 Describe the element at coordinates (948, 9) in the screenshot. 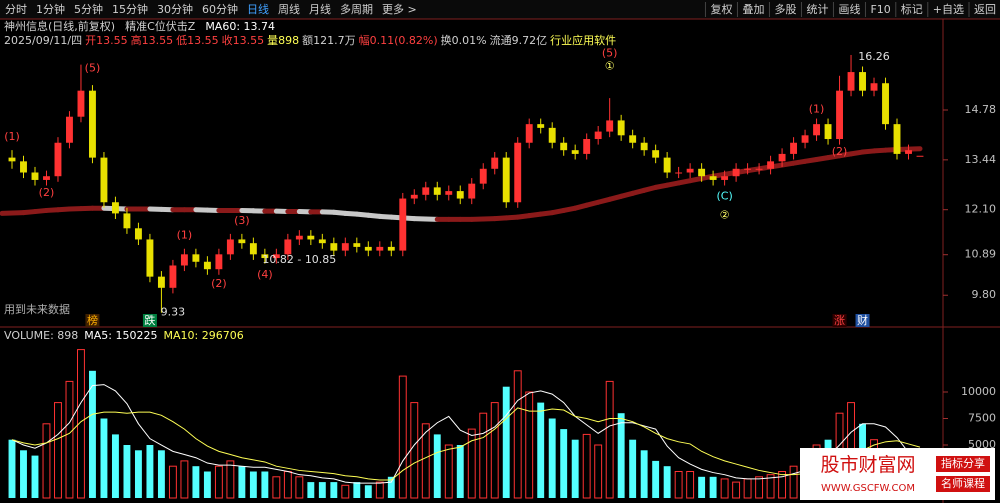

I see `toolbar-button: +自选` at that location.